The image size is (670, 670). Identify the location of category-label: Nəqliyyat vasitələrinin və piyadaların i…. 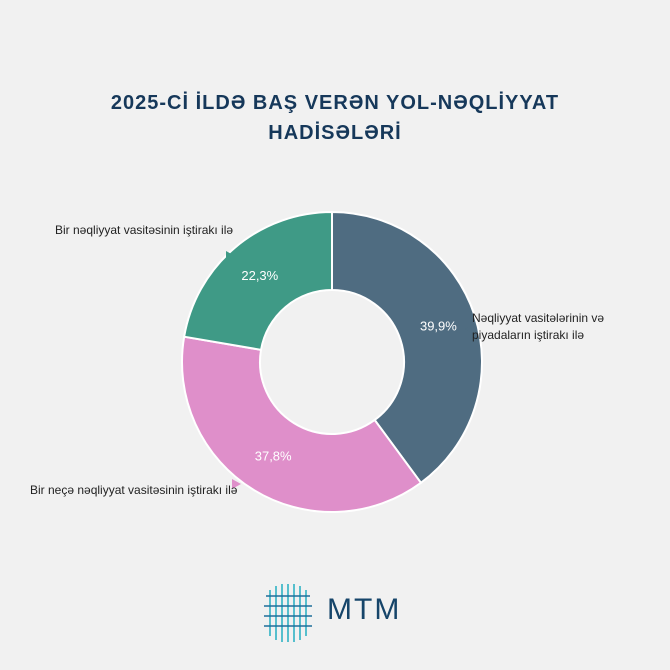
(538, 326).